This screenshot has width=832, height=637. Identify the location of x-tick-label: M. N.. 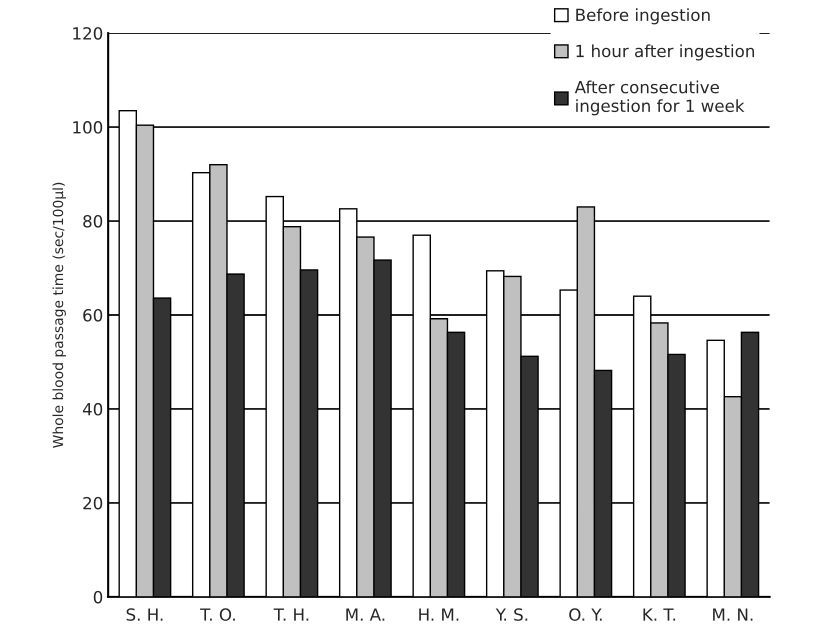
(732, 614).